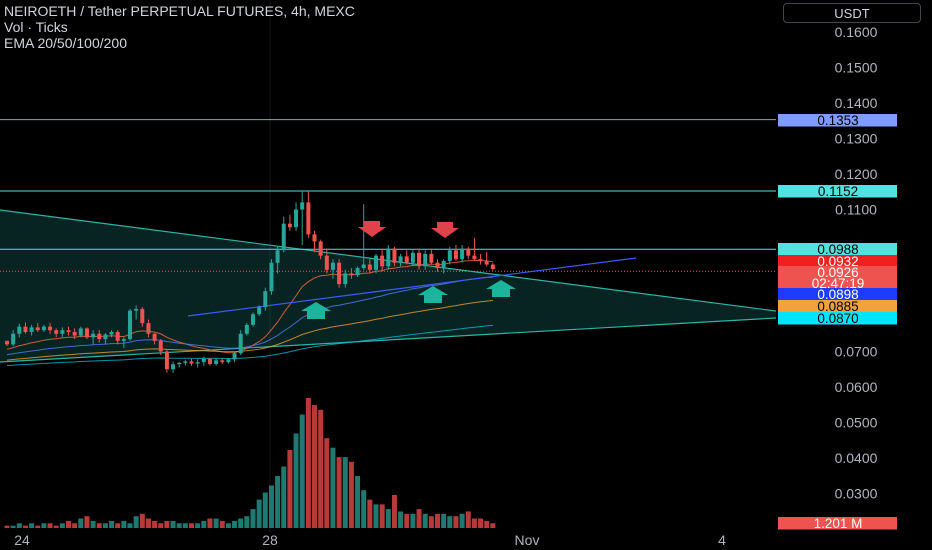 The image size is (932, 550). Describe the element at coordinates (36, 27) in the screenshot. I see `volume-indicator-label: Vol · Ticks` at that location.